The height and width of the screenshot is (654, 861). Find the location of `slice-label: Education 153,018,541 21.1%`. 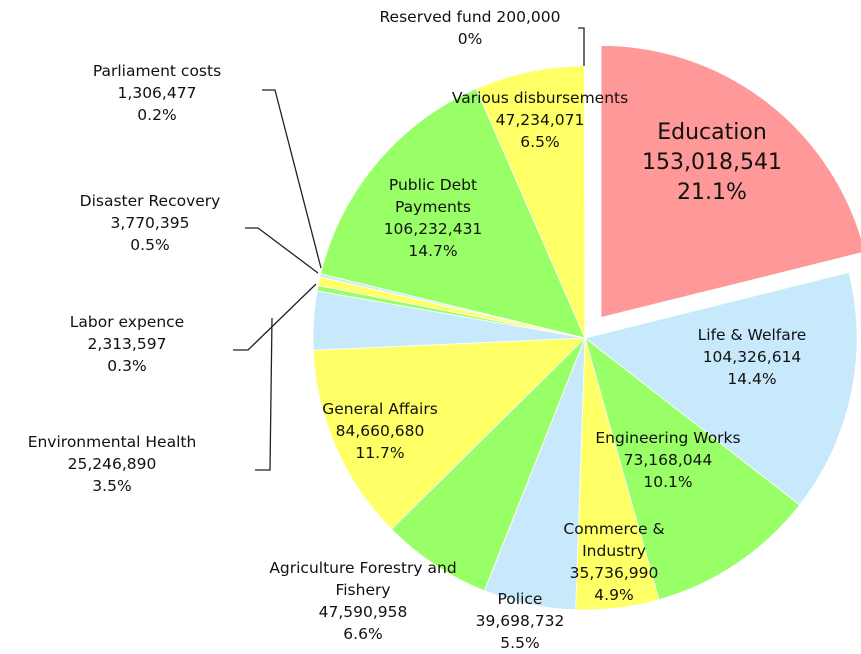

slice-label: Education 153,018,541 21.1% is located at coordinates (712, 163).